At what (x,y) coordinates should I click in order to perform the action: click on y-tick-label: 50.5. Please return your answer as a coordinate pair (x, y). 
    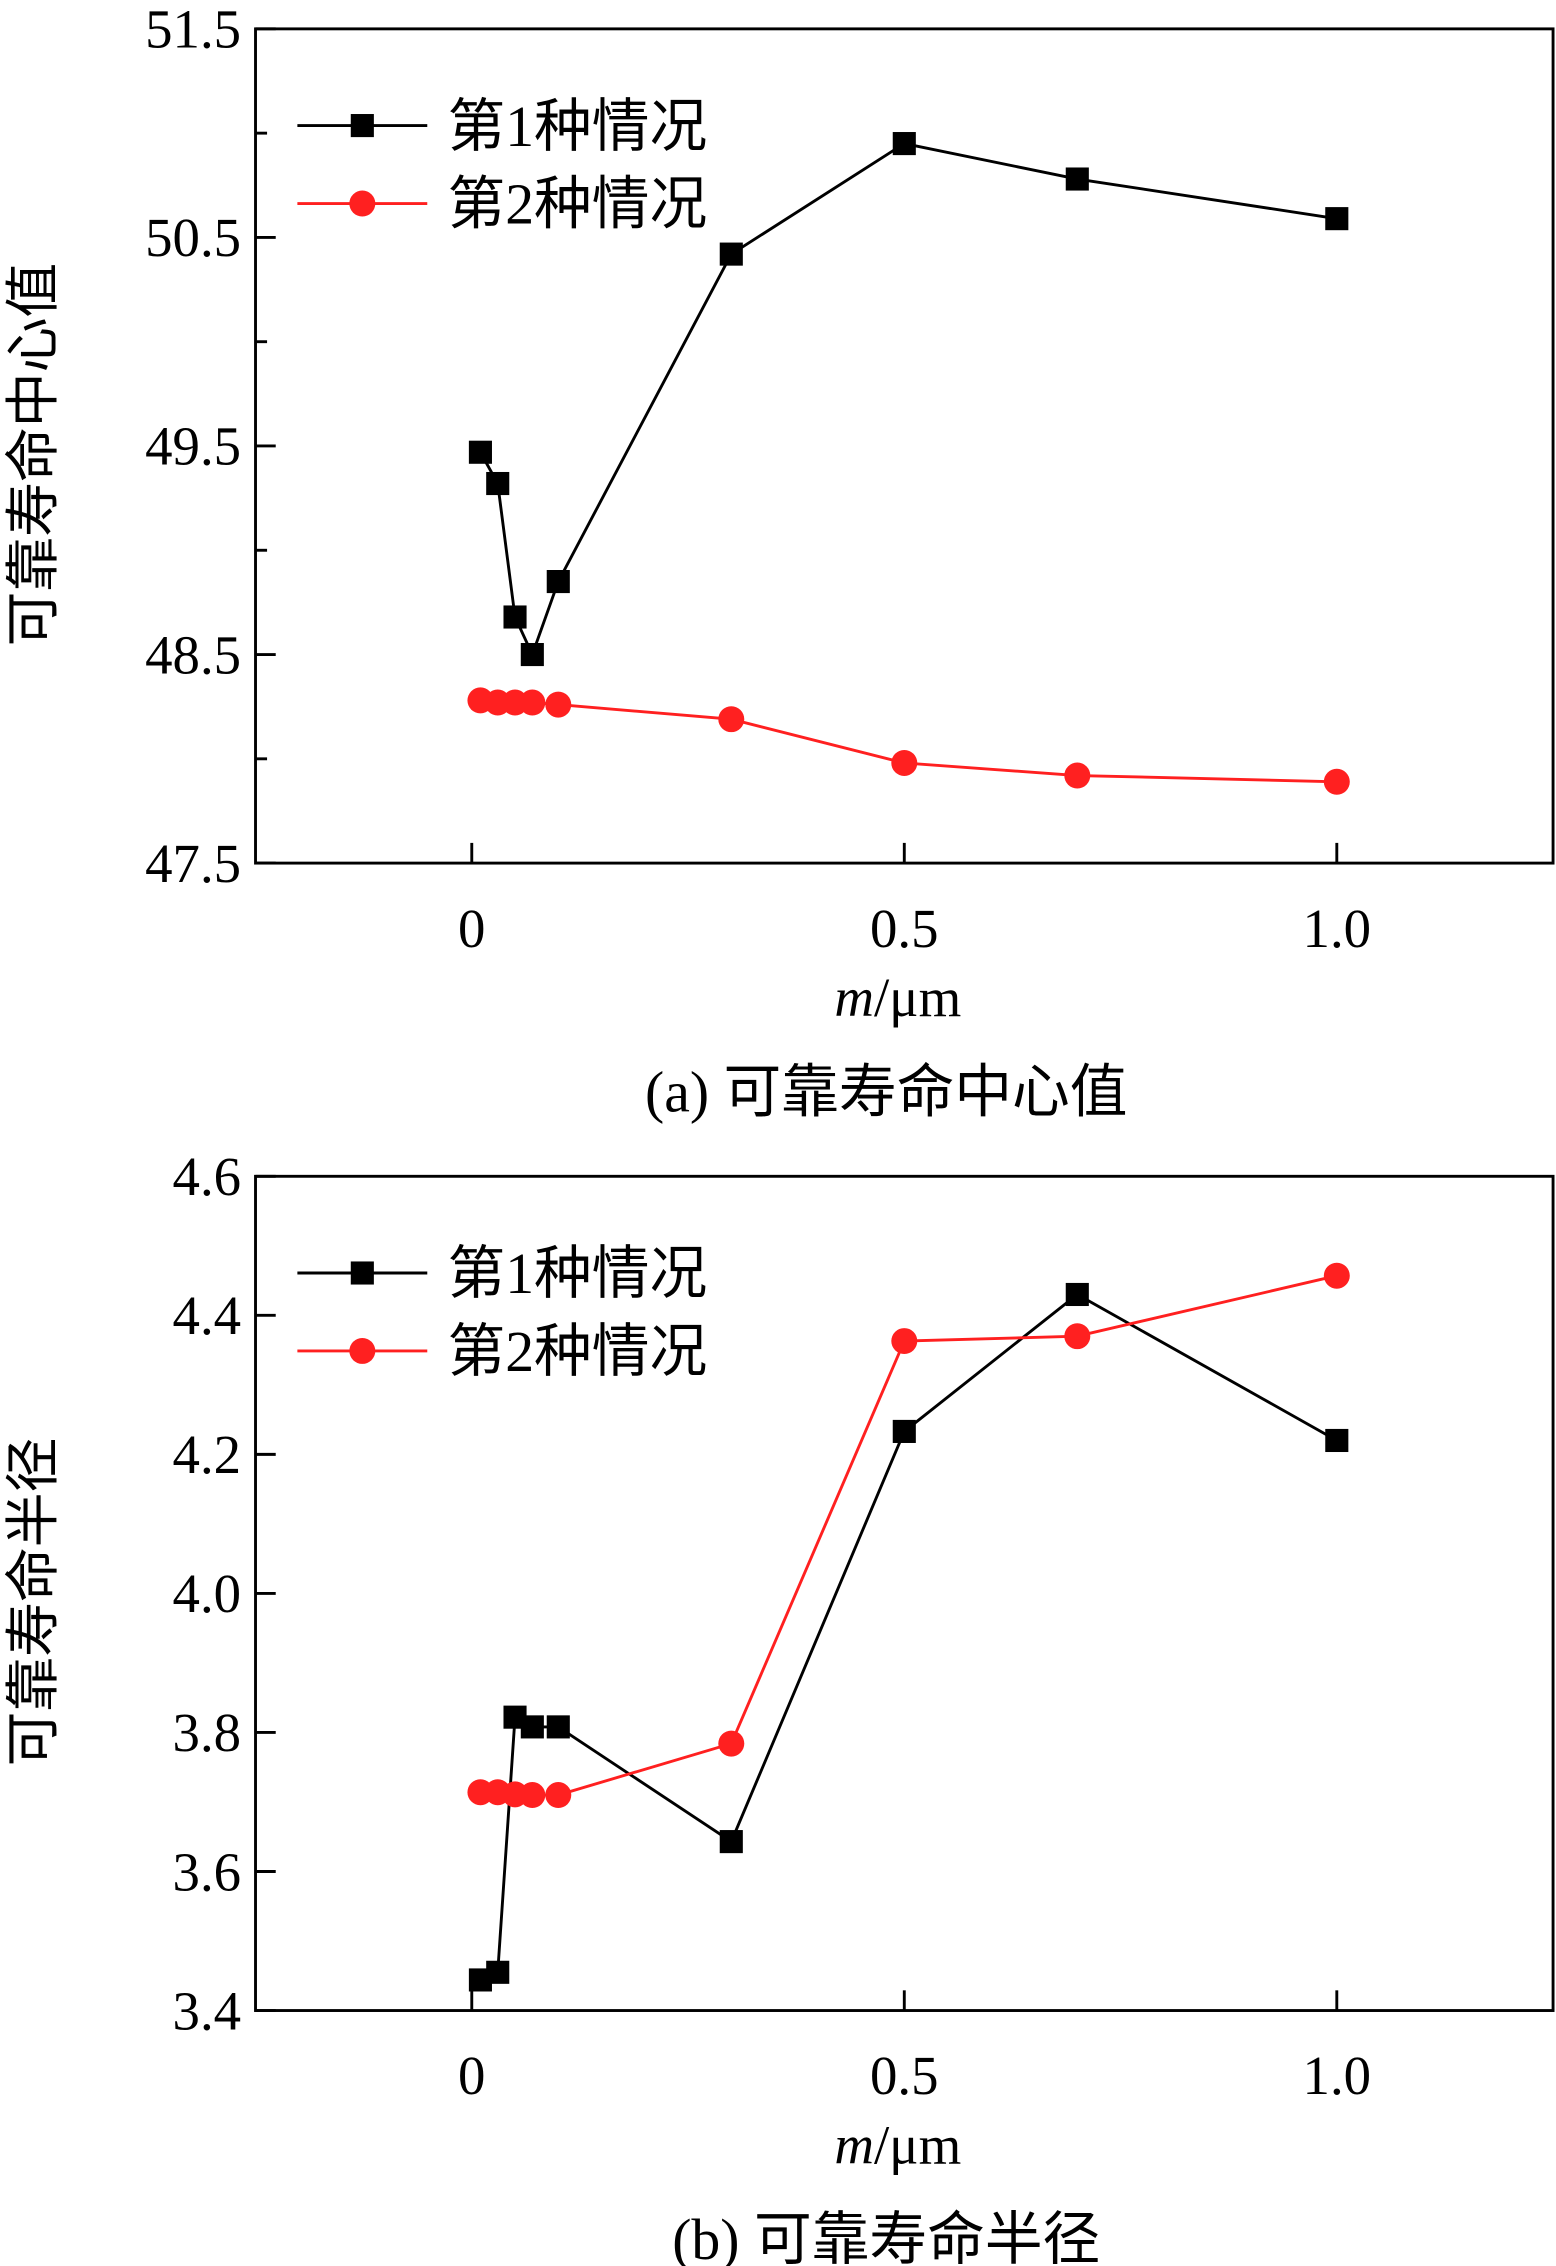
    Looking at the image, I should click on (193, 237).